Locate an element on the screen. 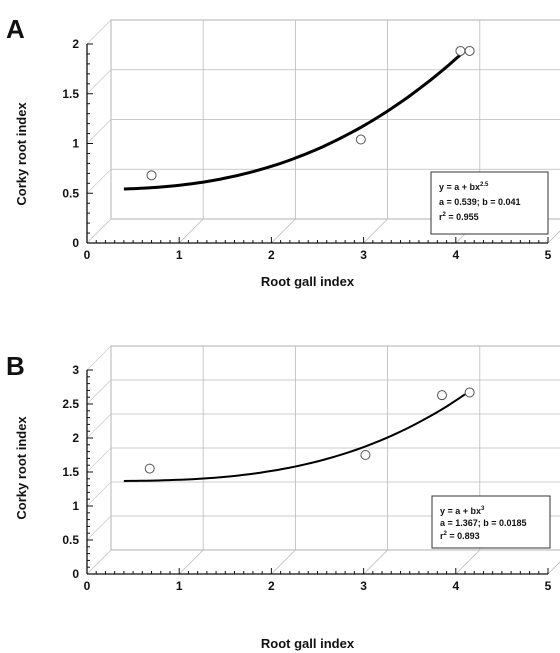  equation-line-3: r2 = 0.893 is located at coordinates (460, 536).